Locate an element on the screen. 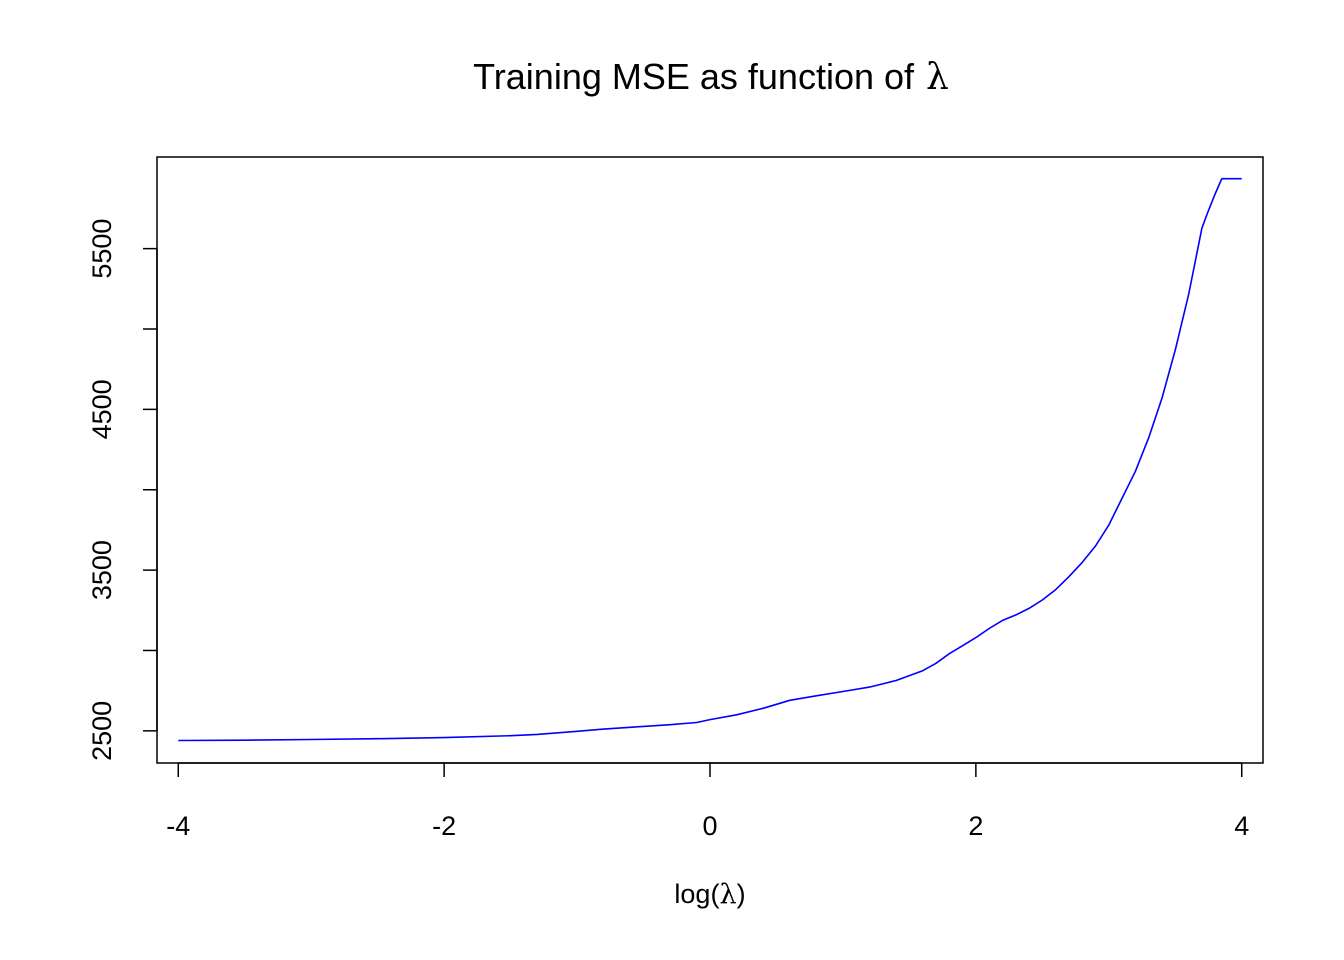 Image resolution: width=1344 pixels, height=960 pixels. x-tick-label: 0 is located at coordinates (709, 826).